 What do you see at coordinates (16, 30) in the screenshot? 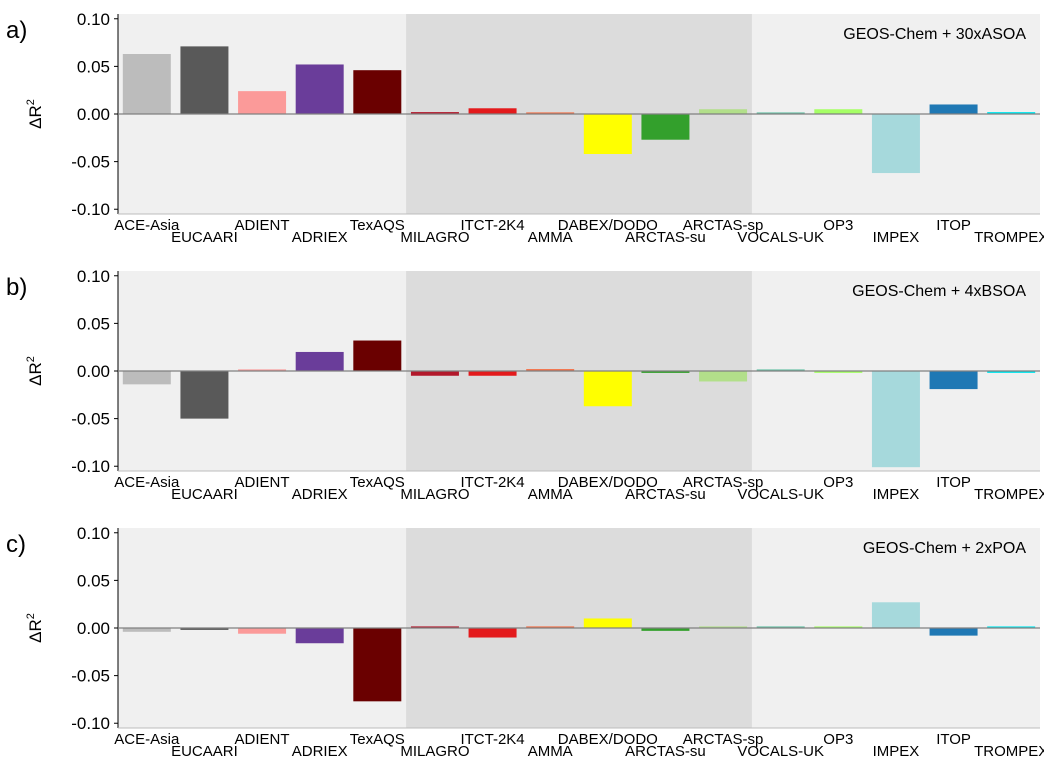
I see `panel-label: a)` at bounding box center [16, 30].